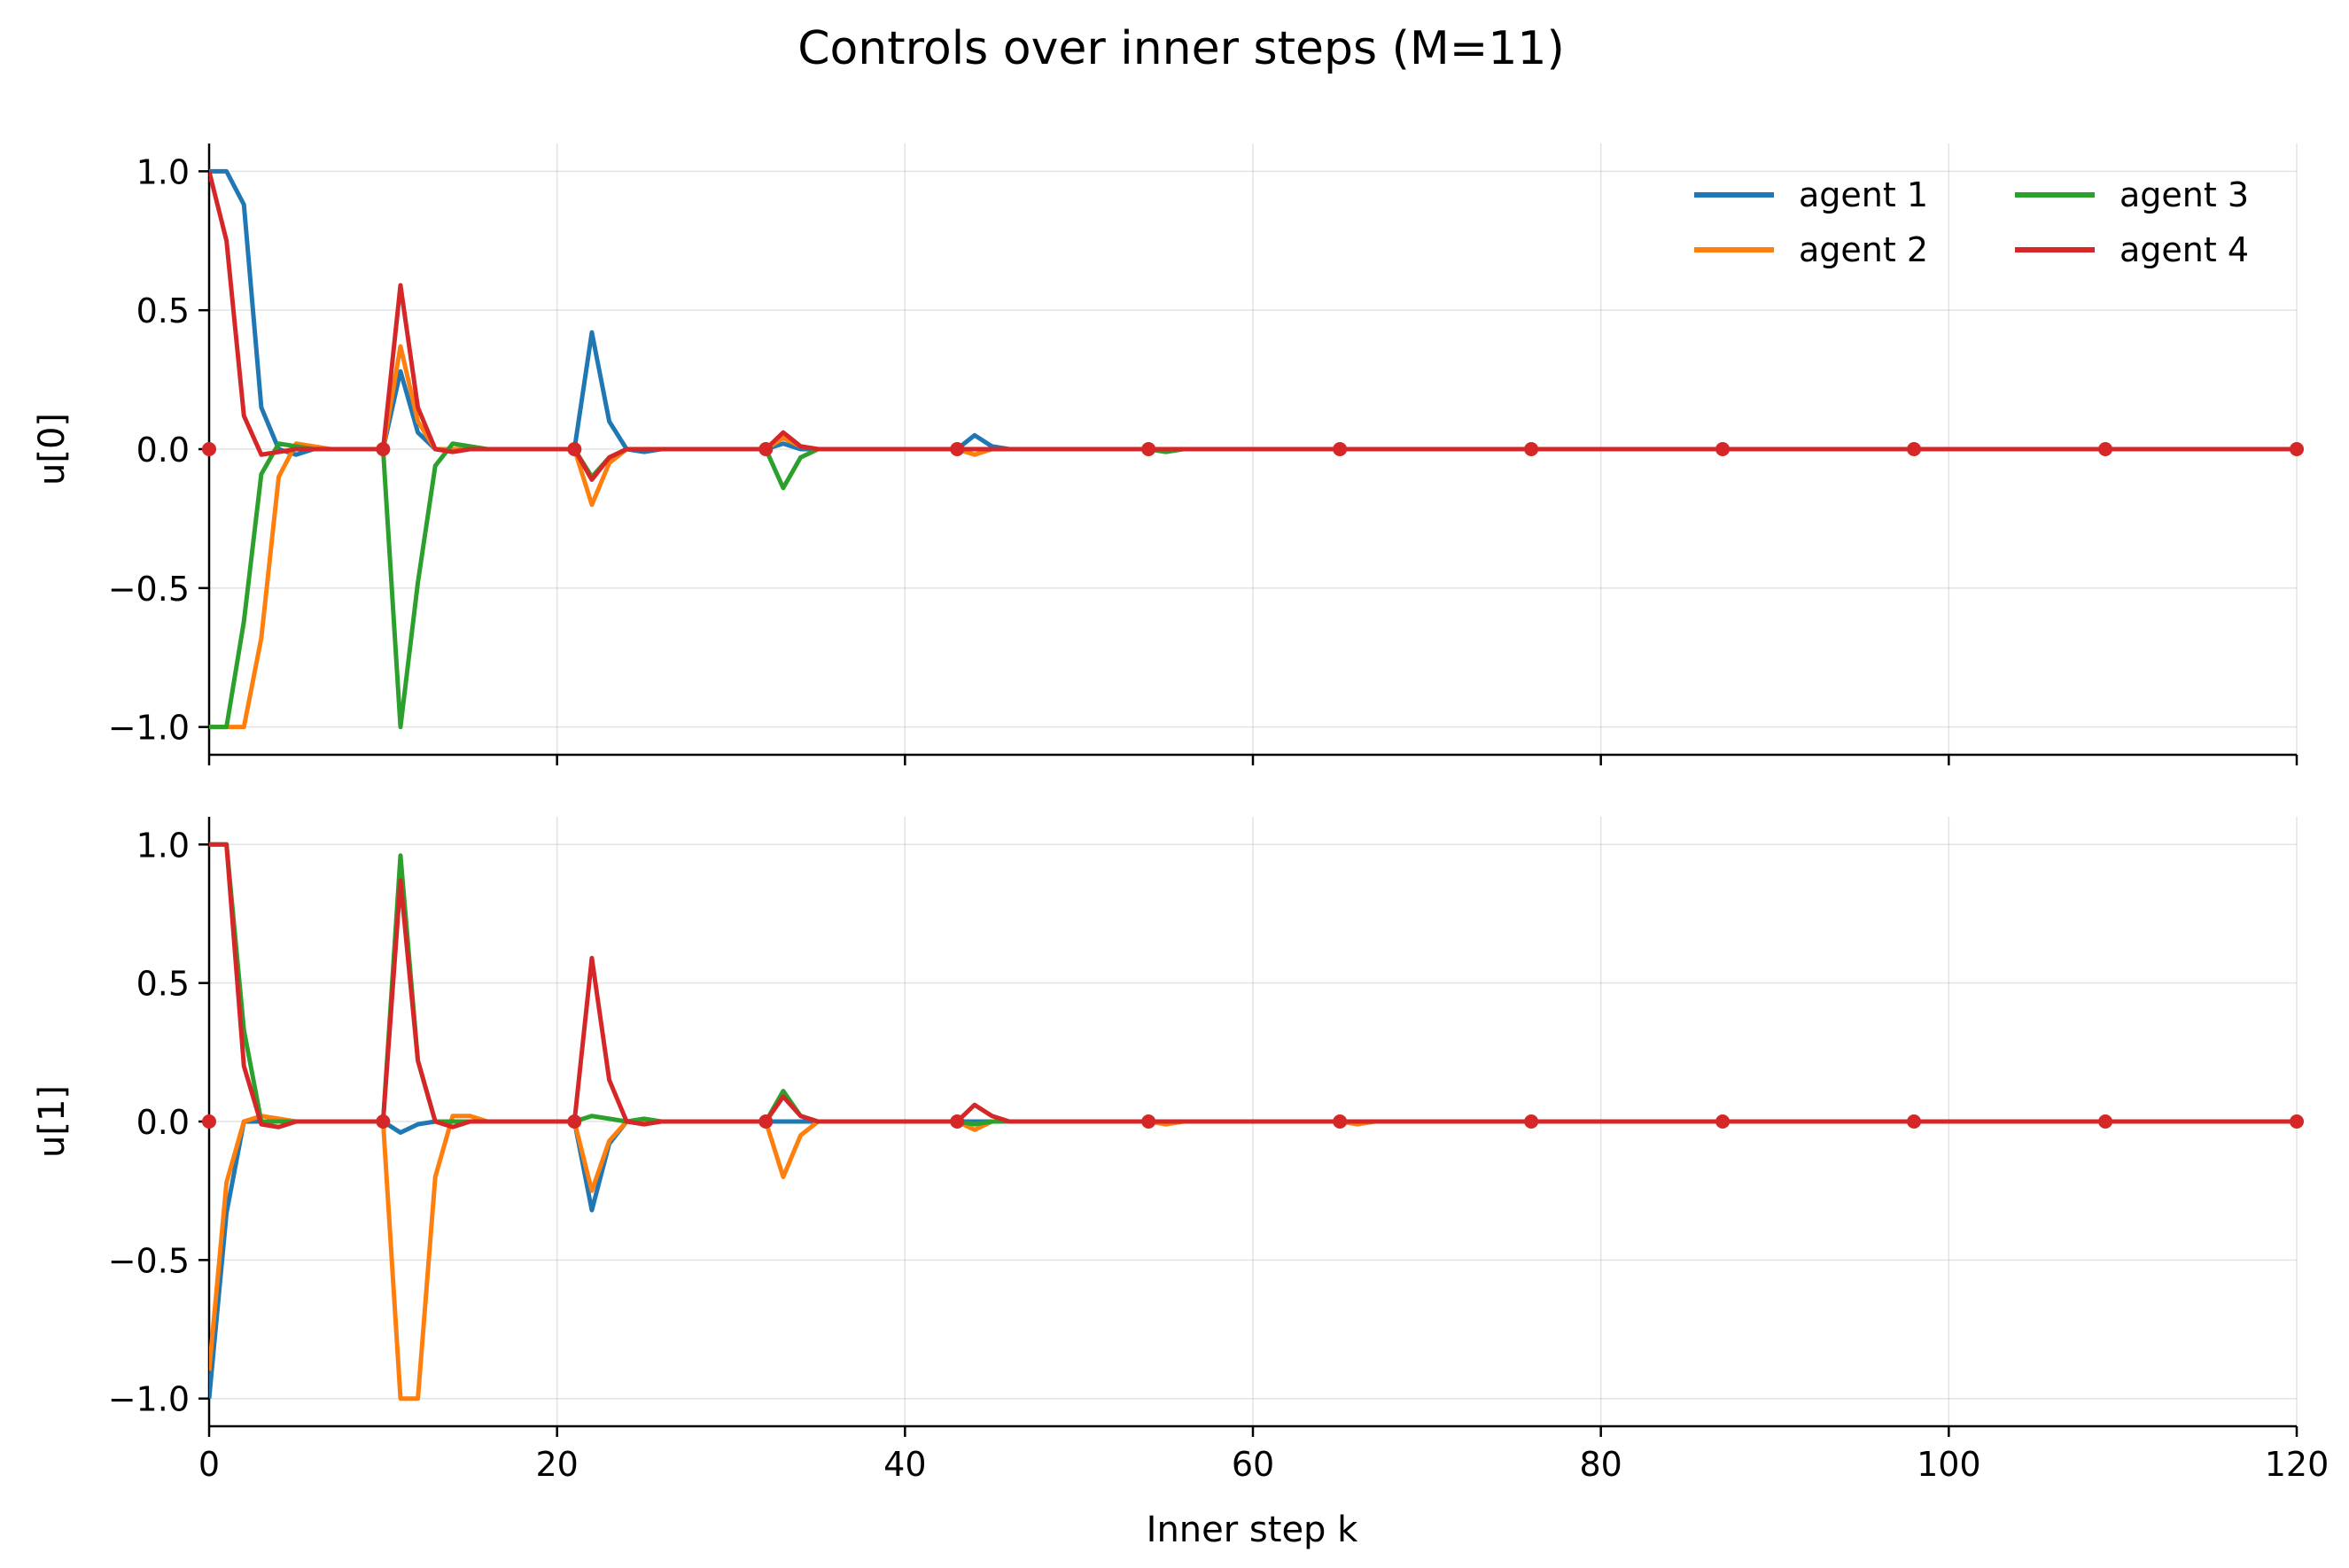 This screenshot has width=2349, height=1568. What do you see at coordinates (1863, 249) in the screenshot?
I see `legend-label-agent-2: agent 2` at bounding box center [1863, 249].